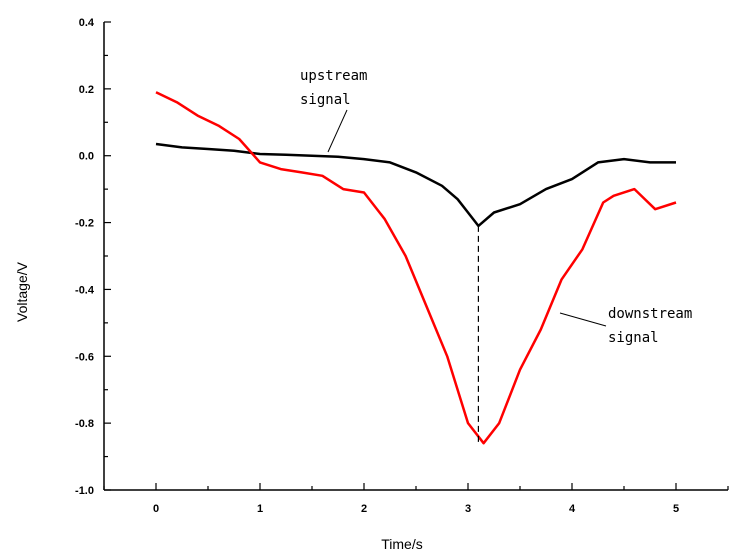 The width and height of the screenshot is (731, 554). Describe the element at coordinates (625, 326) in the screenshot. I see `downstream-annotation: downstream signal` at that location.